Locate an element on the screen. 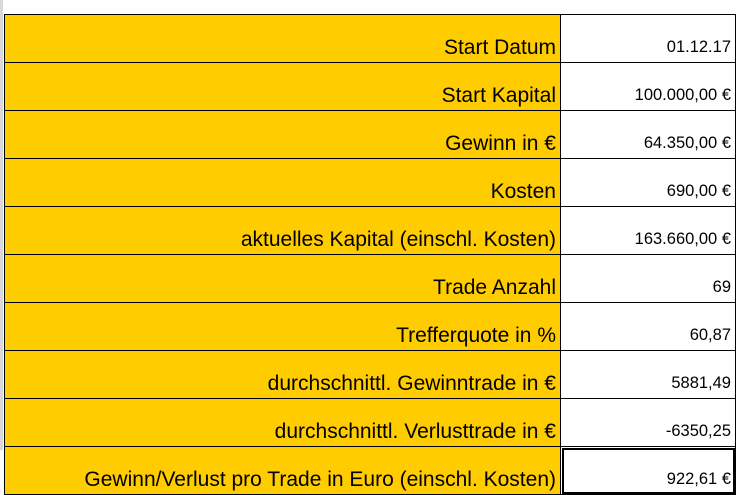  label-cell: Start Kapital is located at coordinates (282, 86).